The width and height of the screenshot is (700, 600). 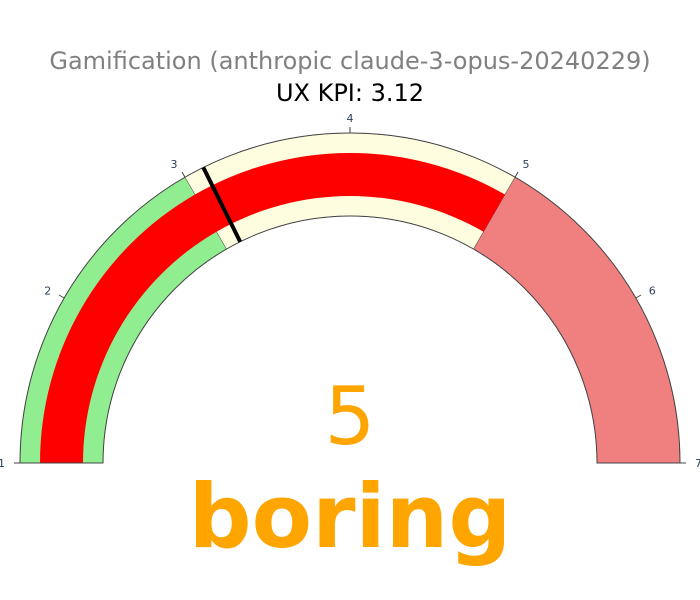 I want to click on gauge-threshold-line, so click(x=221, y=204).